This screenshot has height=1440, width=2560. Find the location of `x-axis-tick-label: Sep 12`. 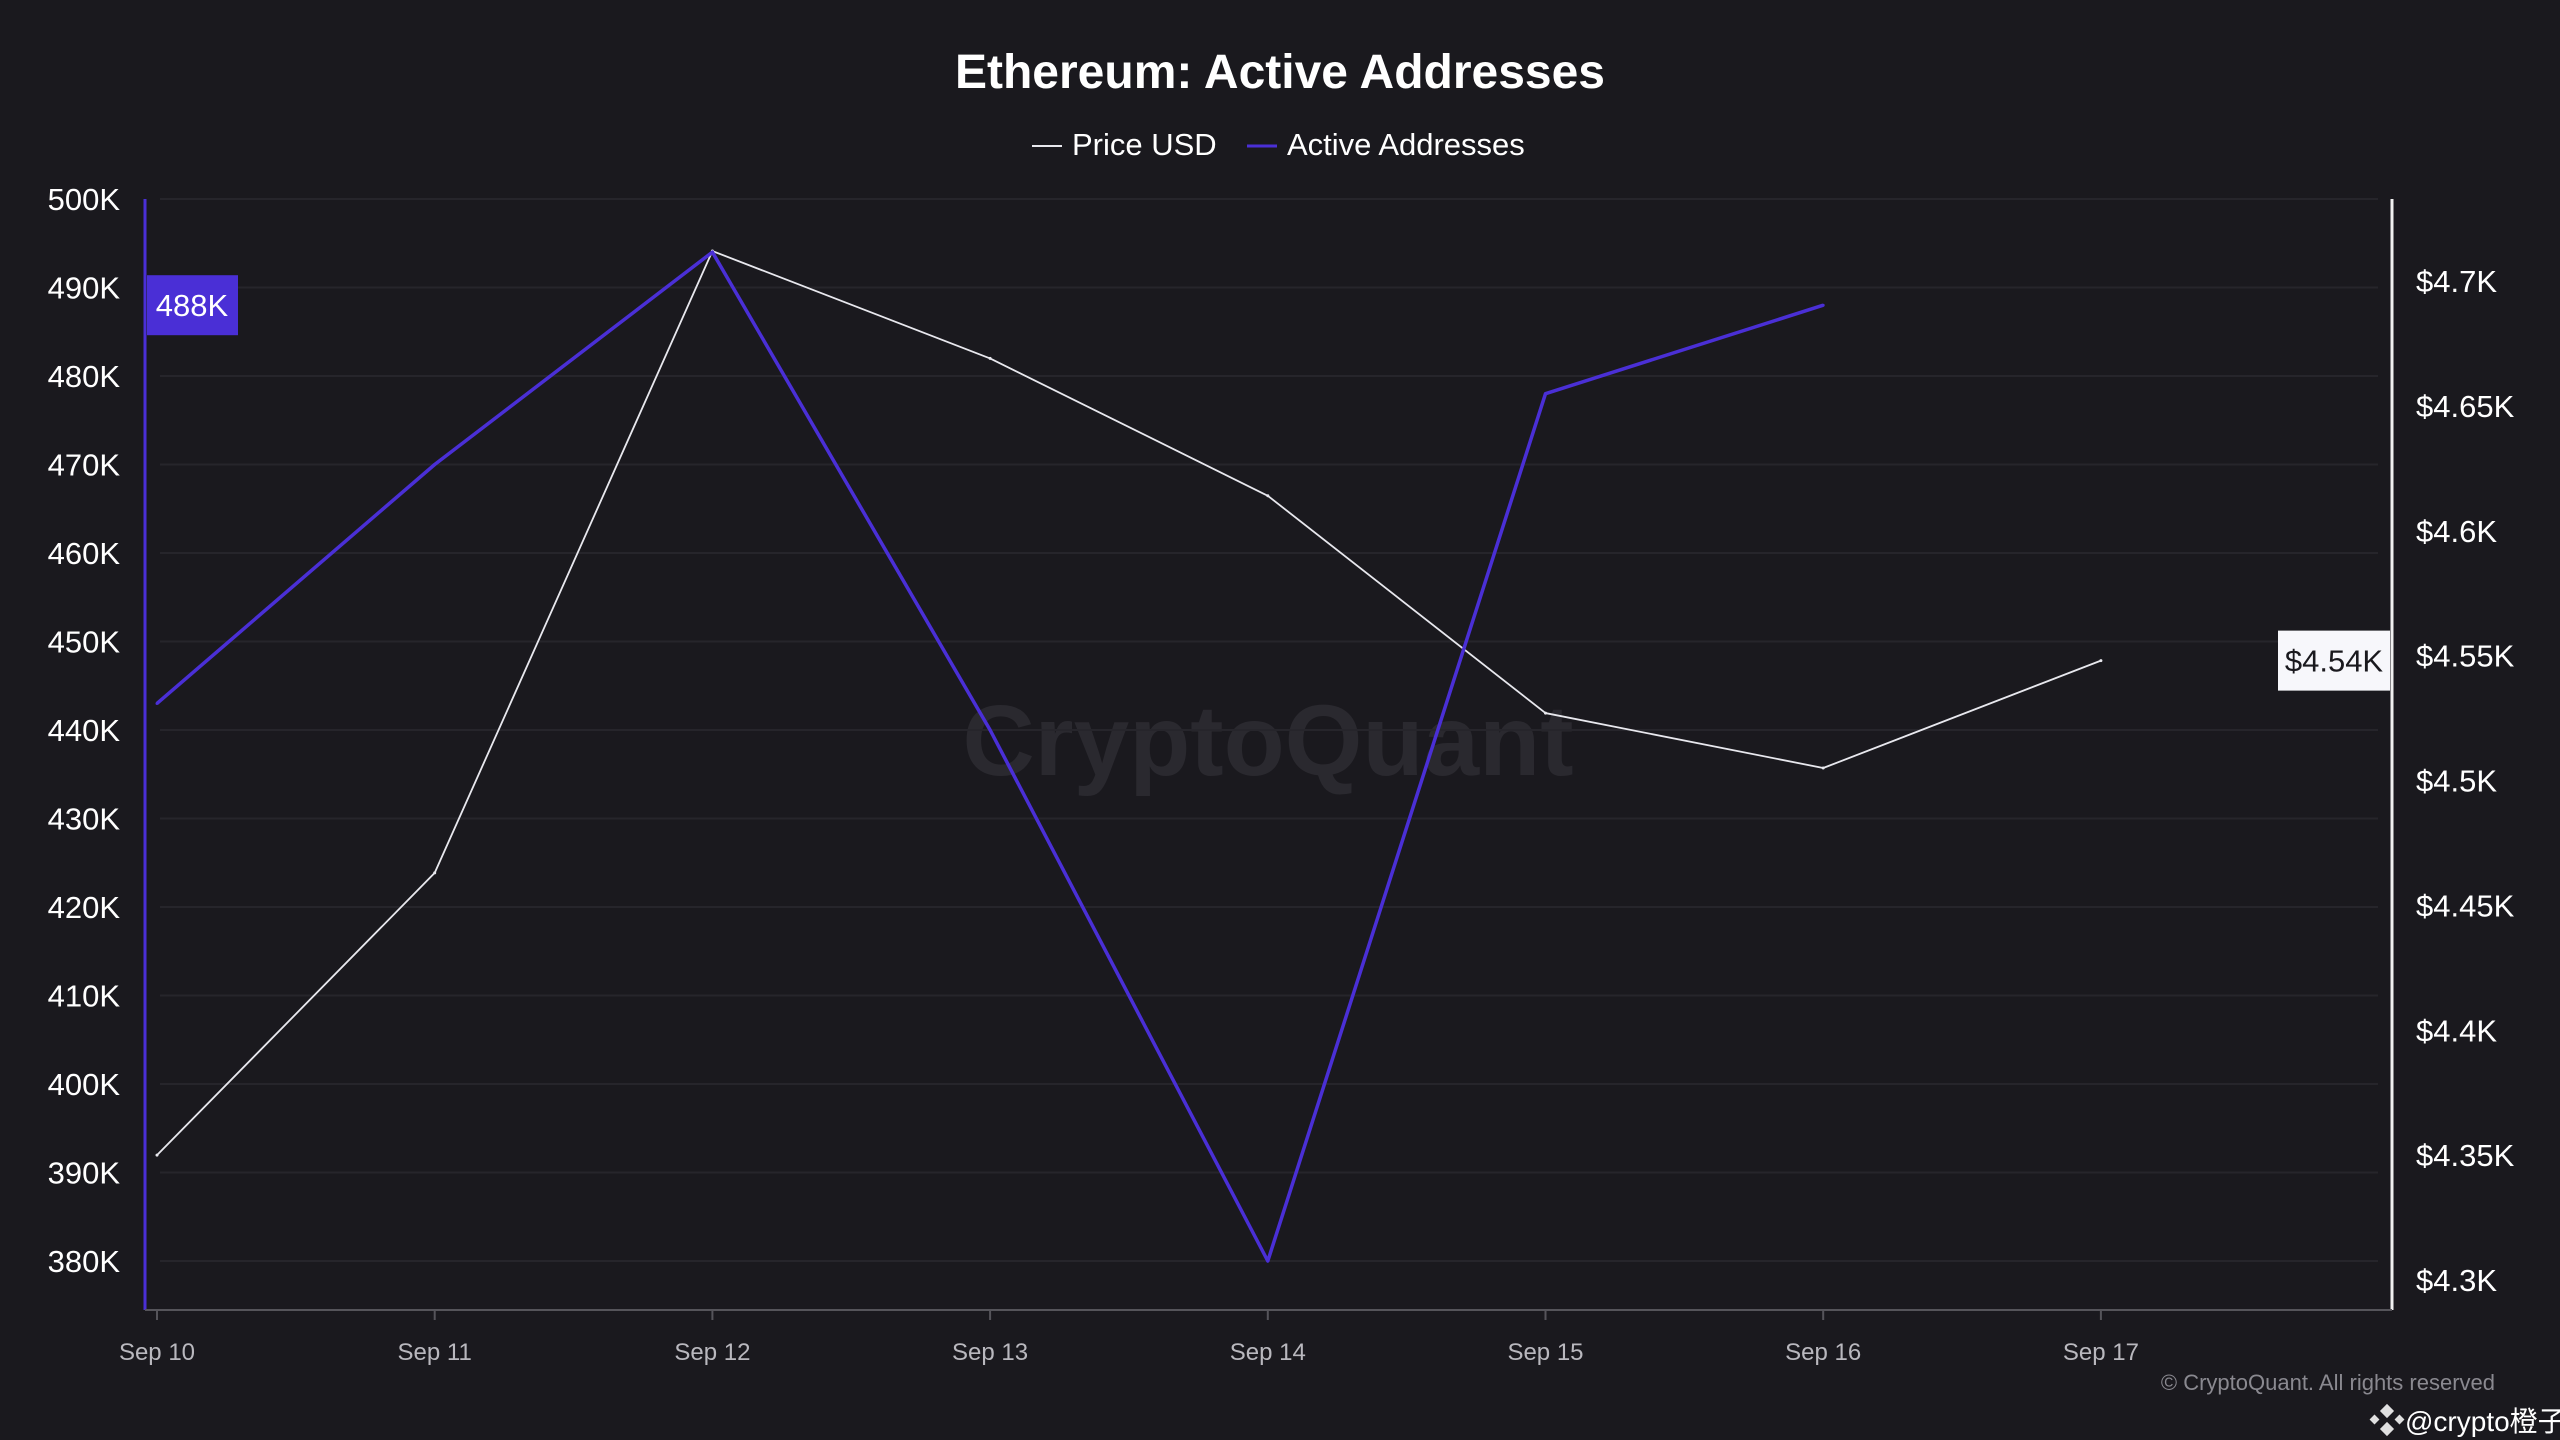

x-axis-tick-label: Sep 12 is located at coordinates (712, 1352).